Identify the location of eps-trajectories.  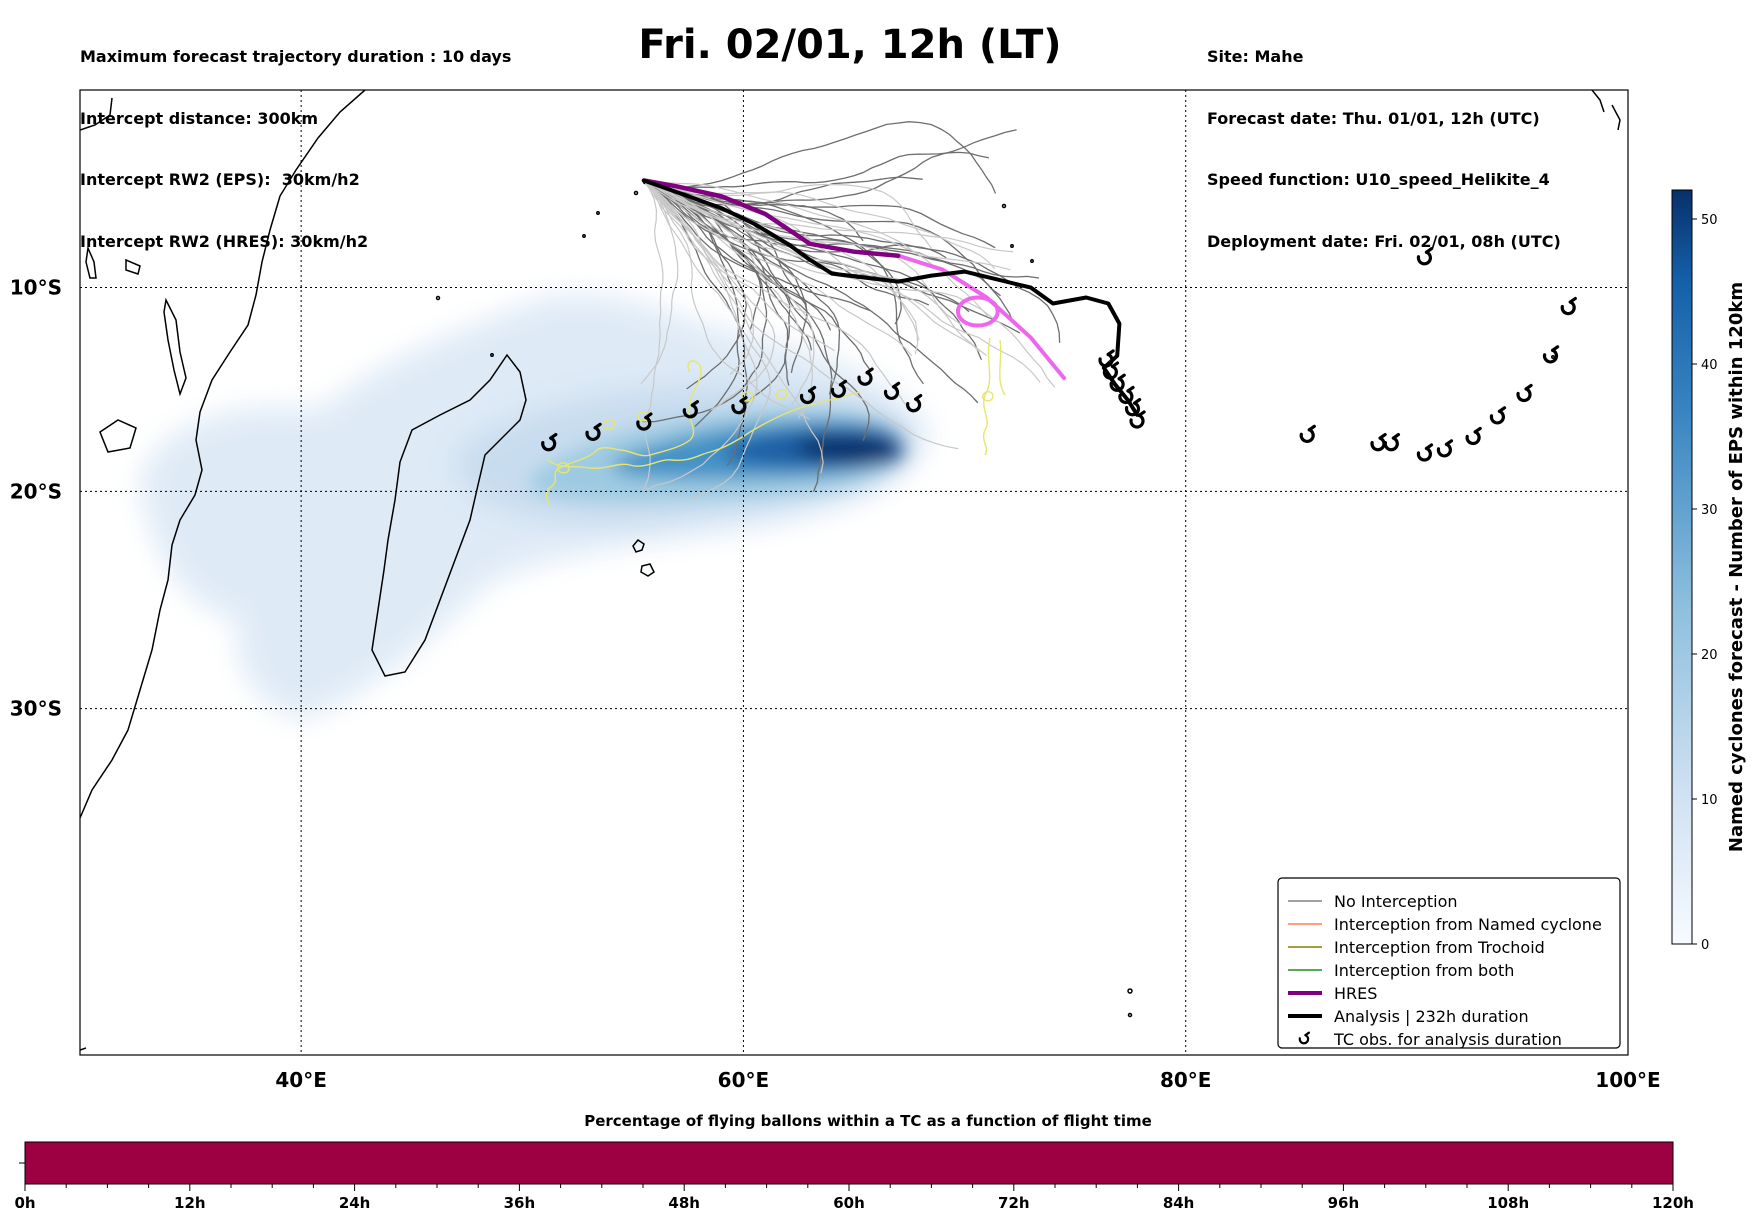
(850, 310).